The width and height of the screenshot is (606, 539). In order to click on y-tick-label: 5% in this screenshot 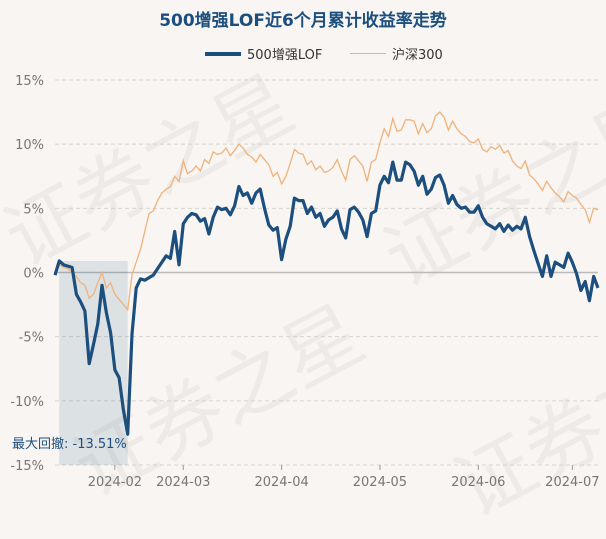, I will do `click(33, 209)`.